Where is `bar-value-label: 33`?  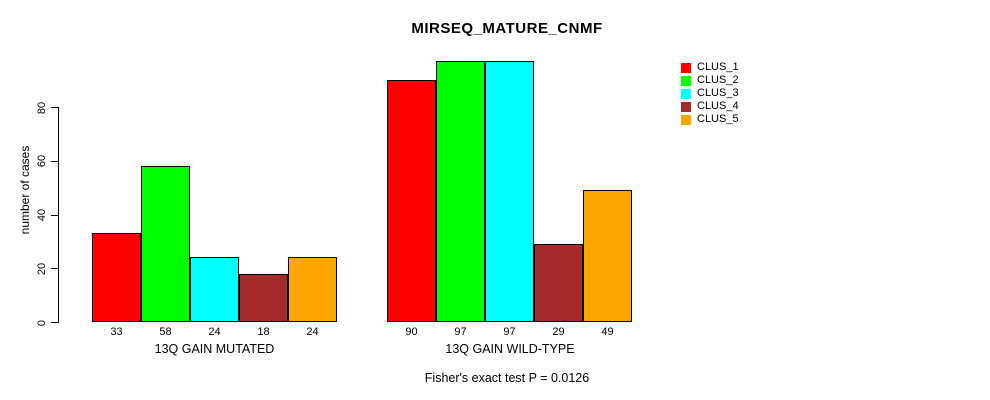 bar-value-label: 33 is located at coordinates (116, 332).